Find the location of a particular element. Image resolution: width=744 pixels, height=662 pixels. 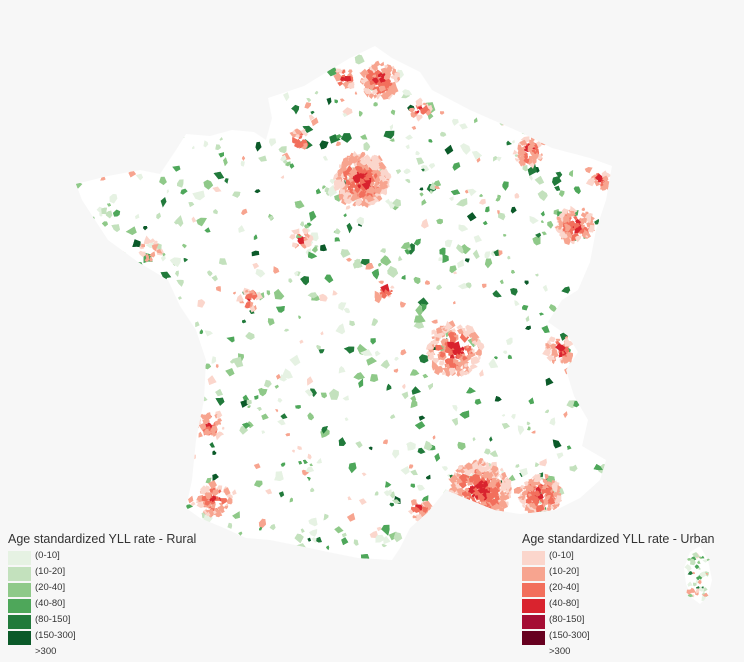

legend-urban-item: >300 is located at coordinates (618, 654).